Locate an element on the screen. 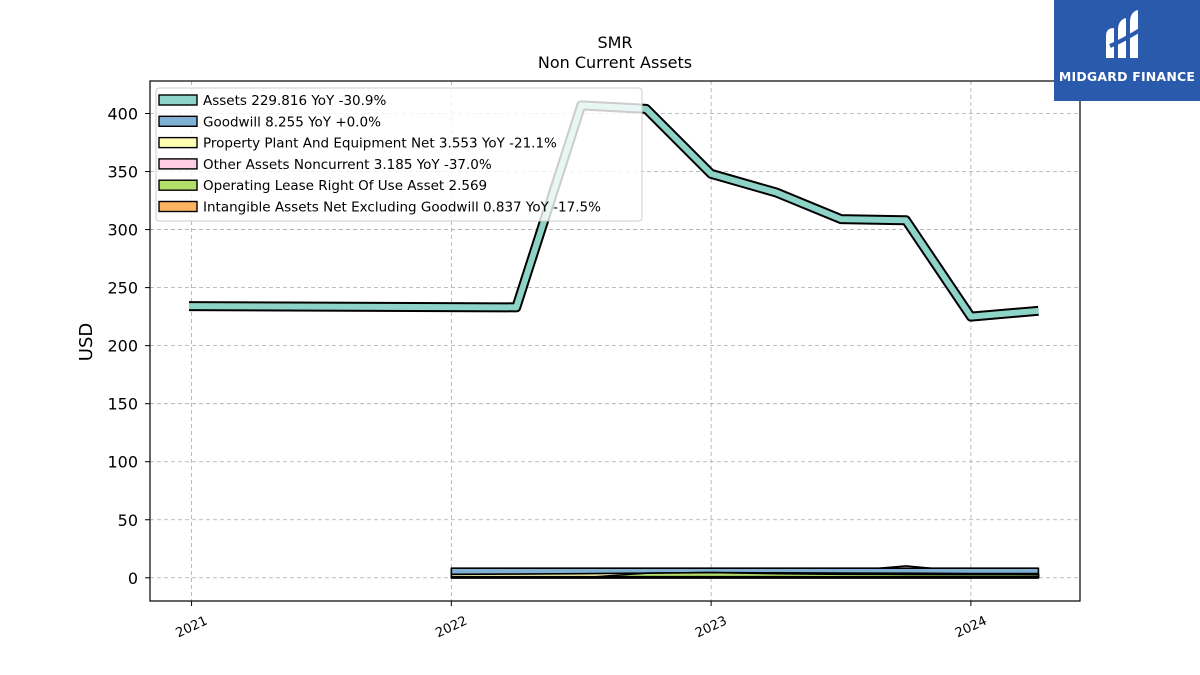 The height and width of the screenshot is (675, 1200). x-tick-label: 2021 is located at coordinates (192, 628).